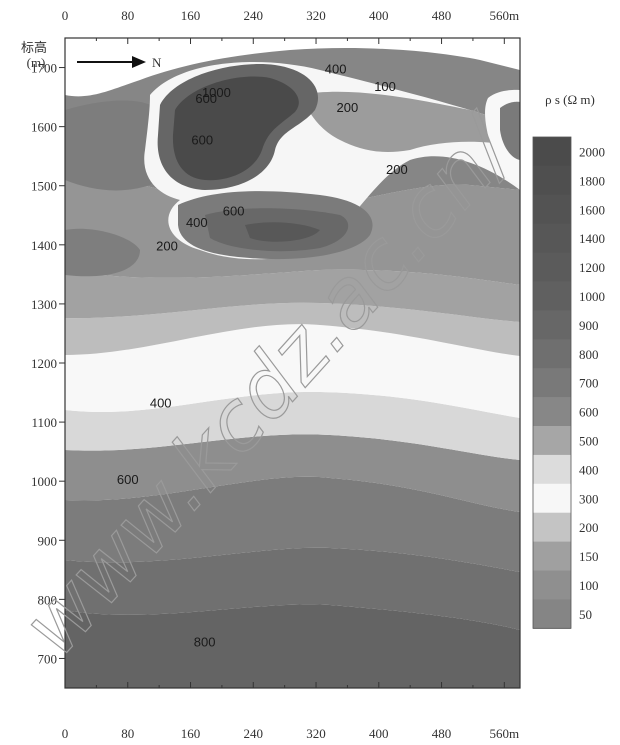 Image resolution: width=620 pixels, height=745 pixels. What do you see at coordinates (65, 15) in the screenshot?
I see `x-tick-label-top: 0` at bounding box center [65, 15].